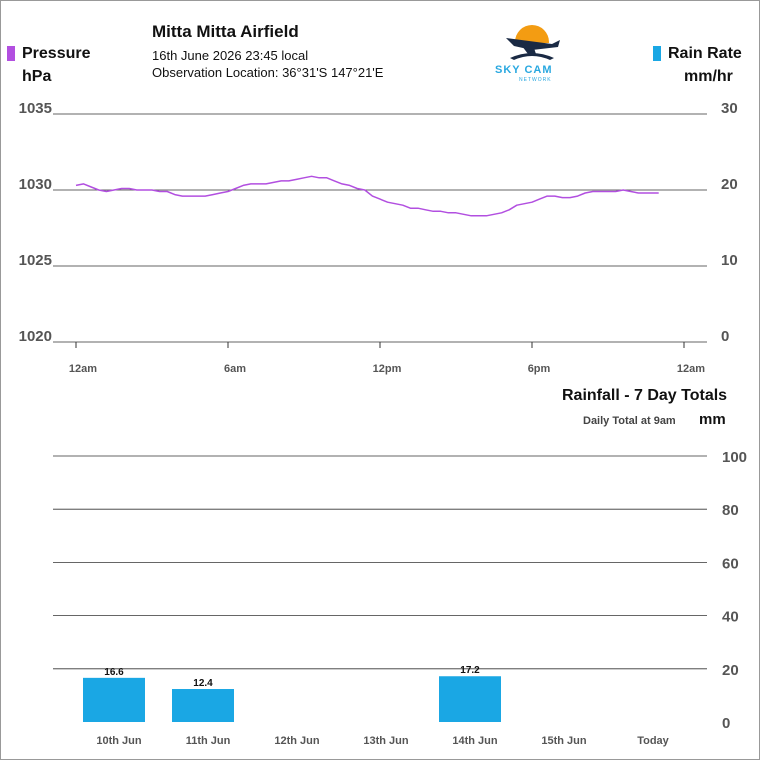 The width and height of the screenshot is (760, 760). Describe the element at coordinates (535, 80) in the screenshot. I see `logo-subtext: NETWORK` at that location.